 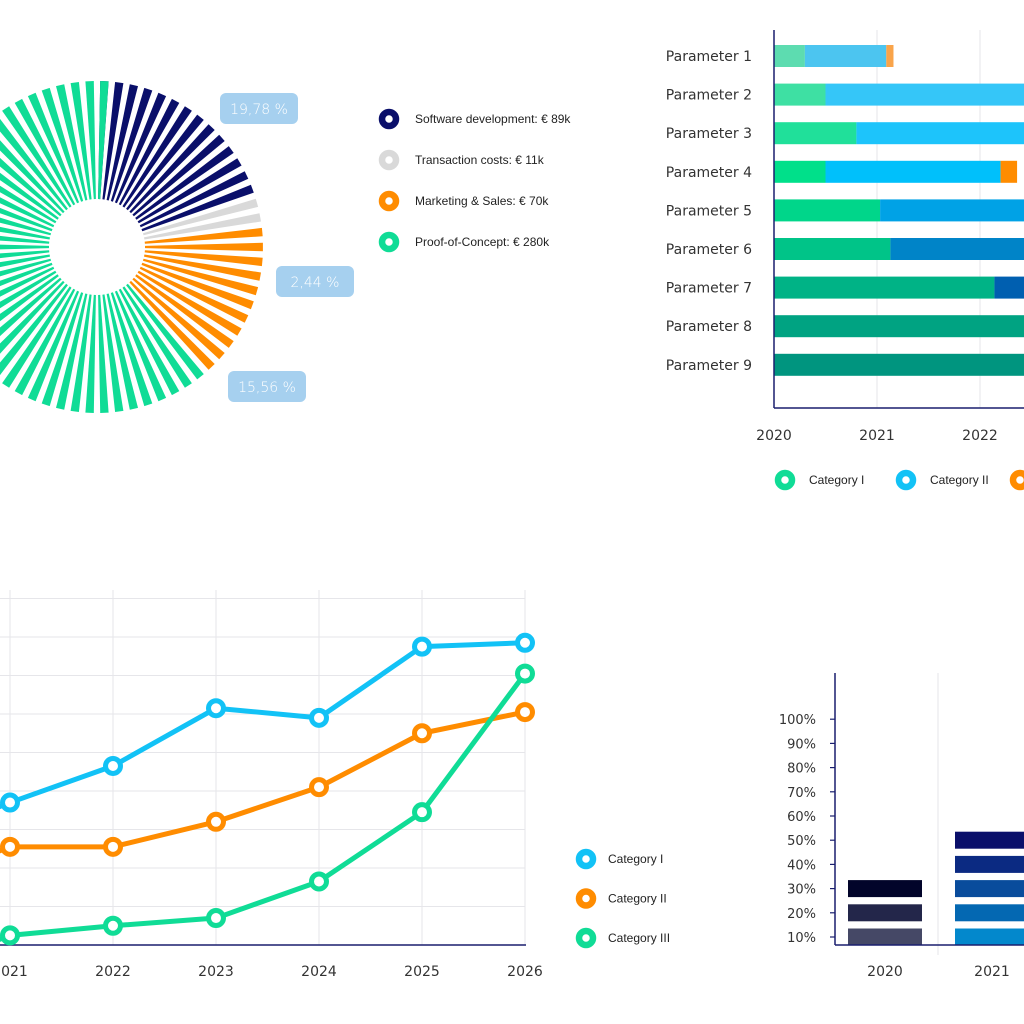 What do you see at coordinates (216, 972) in the screenshot?
I see `x-tick-label: 2023` at bounding box center [216, 972].